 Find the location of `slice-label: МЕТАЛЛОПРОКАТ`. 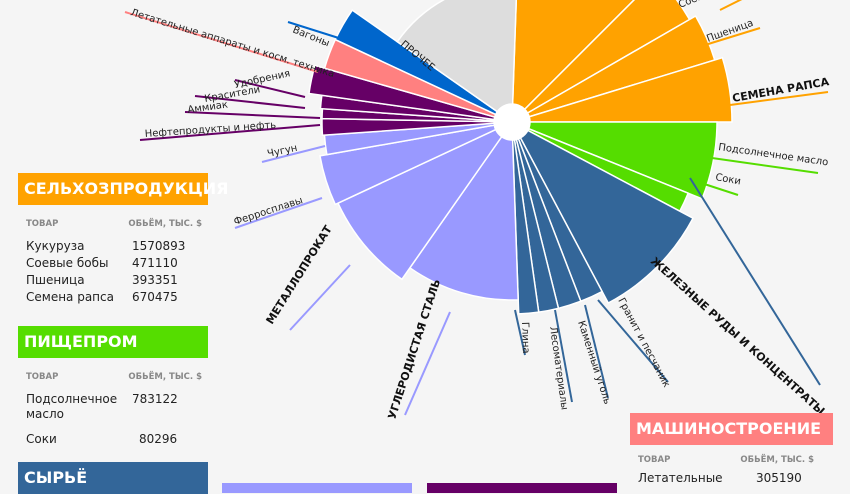

slice-label: МЕТАЛЛОПРОКАТ is located at coordinates (300, 275).